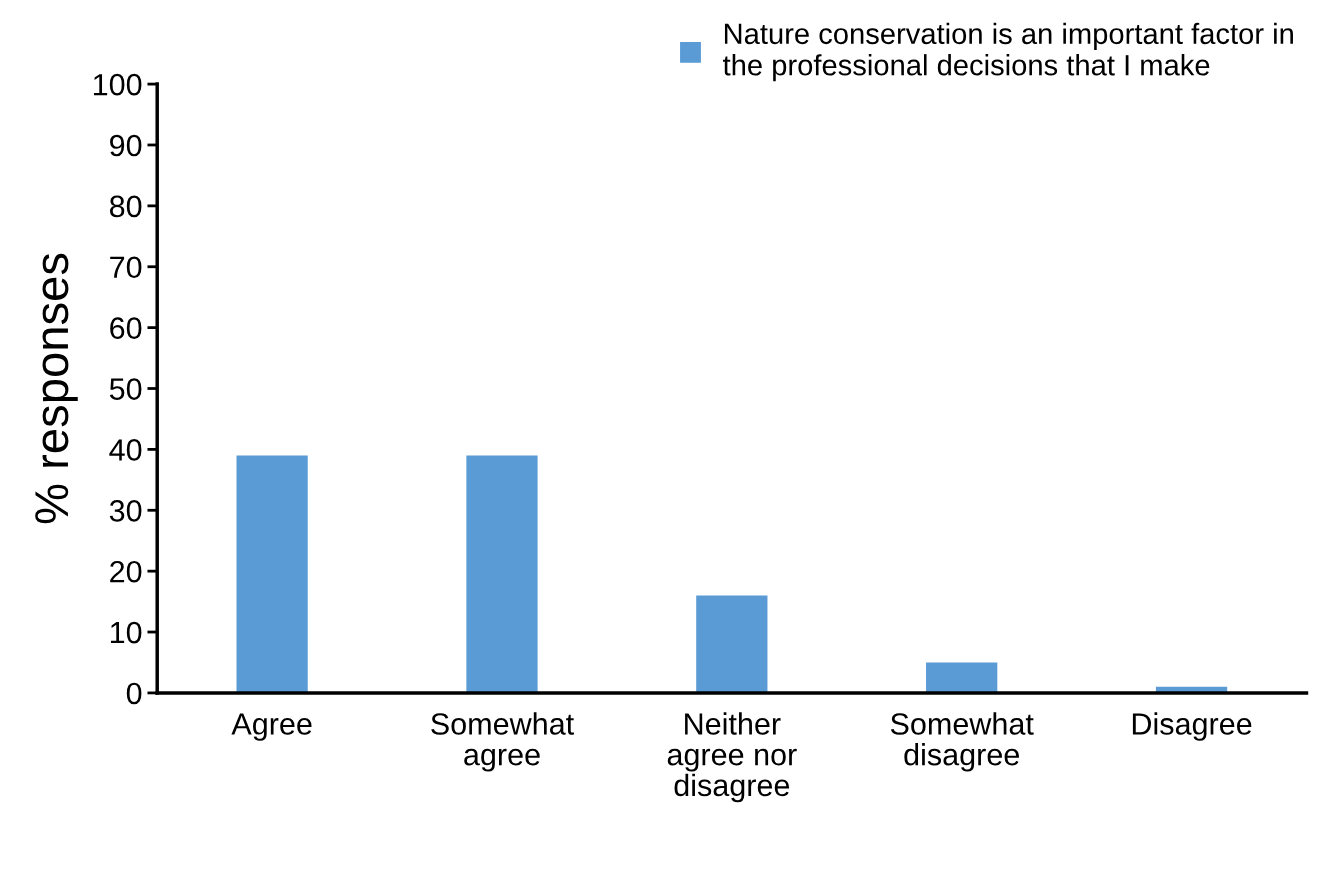  I want to click on y-tick-label: 90, so click(126, 145).